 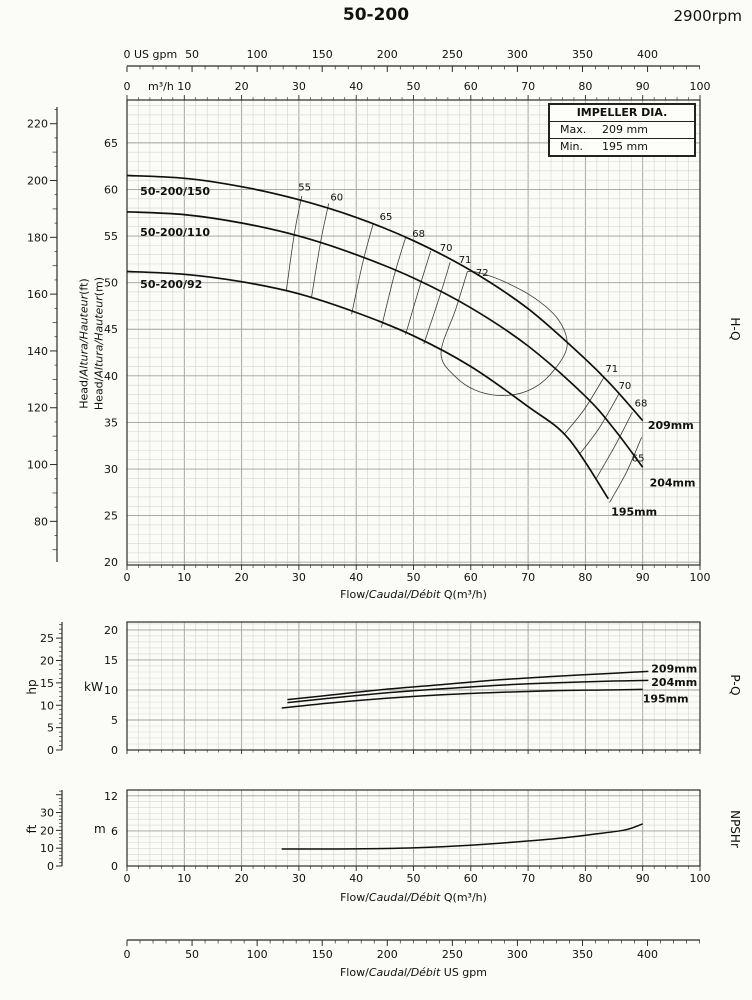 I want to click on svg-text: 80, so click(x=585, y=577).